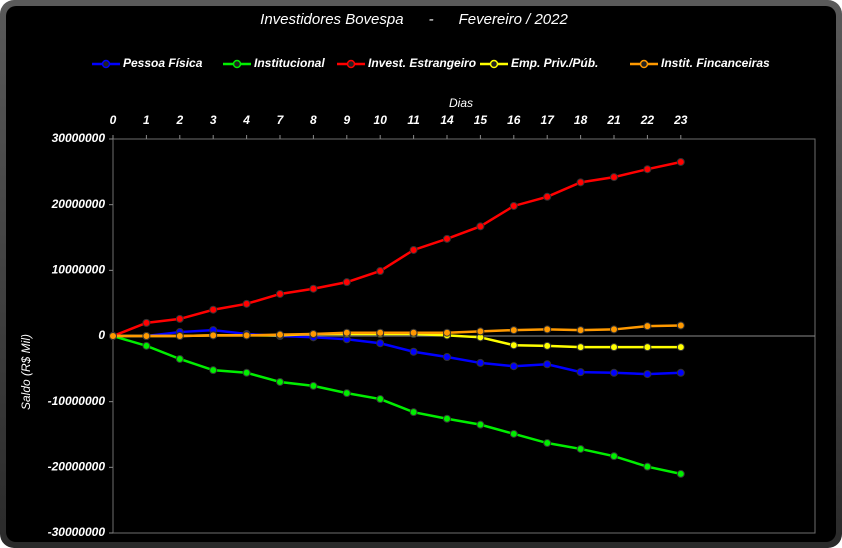 The image size is (842, 548). Describe the element at coordinates (548, 120) in the screenshot. I see `x-tick-label: 17` at that location.